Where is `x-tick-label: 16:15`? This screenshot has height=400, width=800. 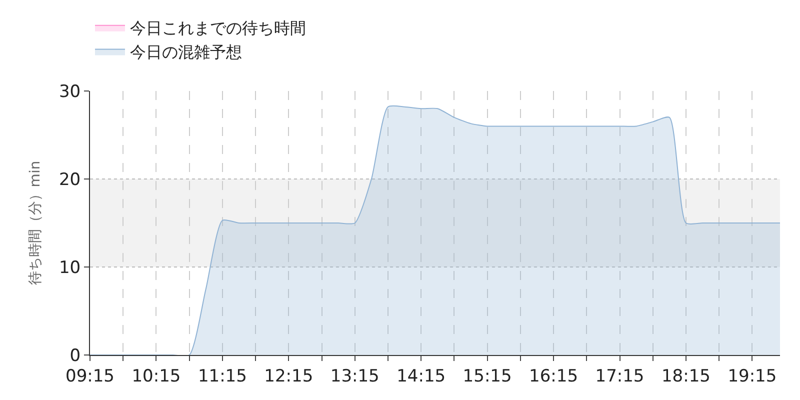
x-tick-label: 16:15 is located at coordinates (553, 376).